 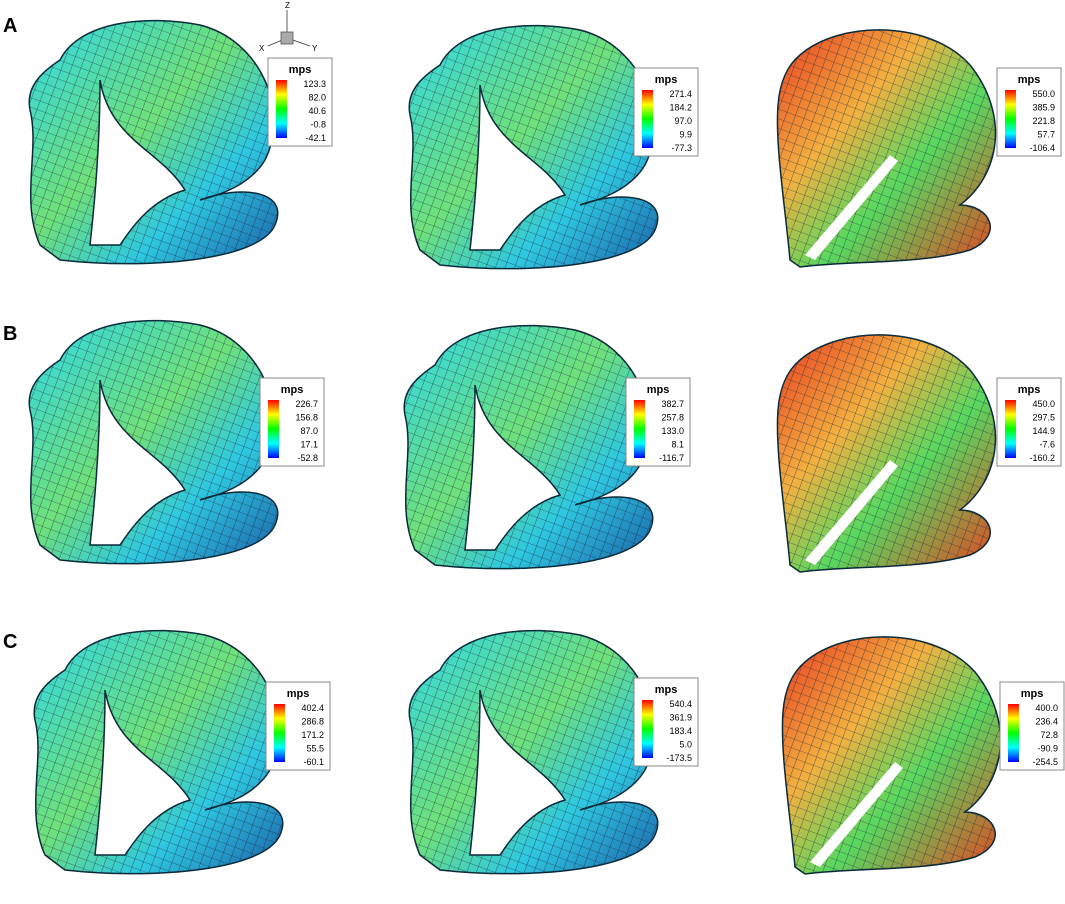 What do you see at coordinates (1046, 708) in the screenshot?
I see `legend-value: 400.0` at bounding box center [1046, 708].